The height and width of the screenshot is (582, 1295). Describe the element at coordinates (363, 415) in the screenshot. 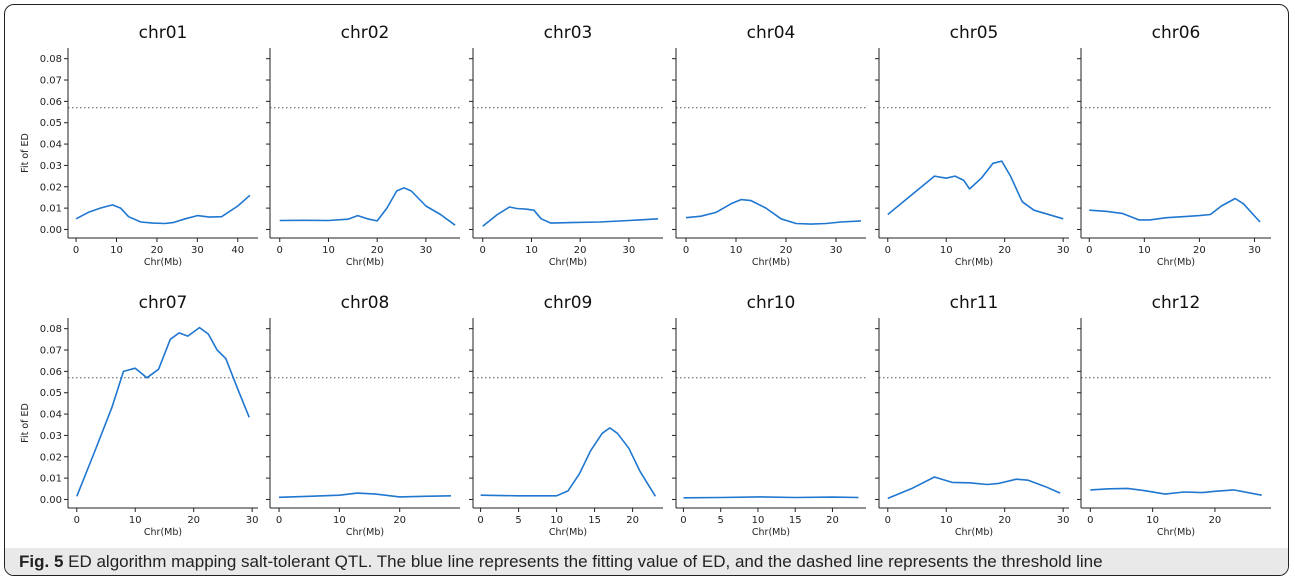

I see `subplot-chr08: chr08 0 10 20 Chr(Mb)` at that location.